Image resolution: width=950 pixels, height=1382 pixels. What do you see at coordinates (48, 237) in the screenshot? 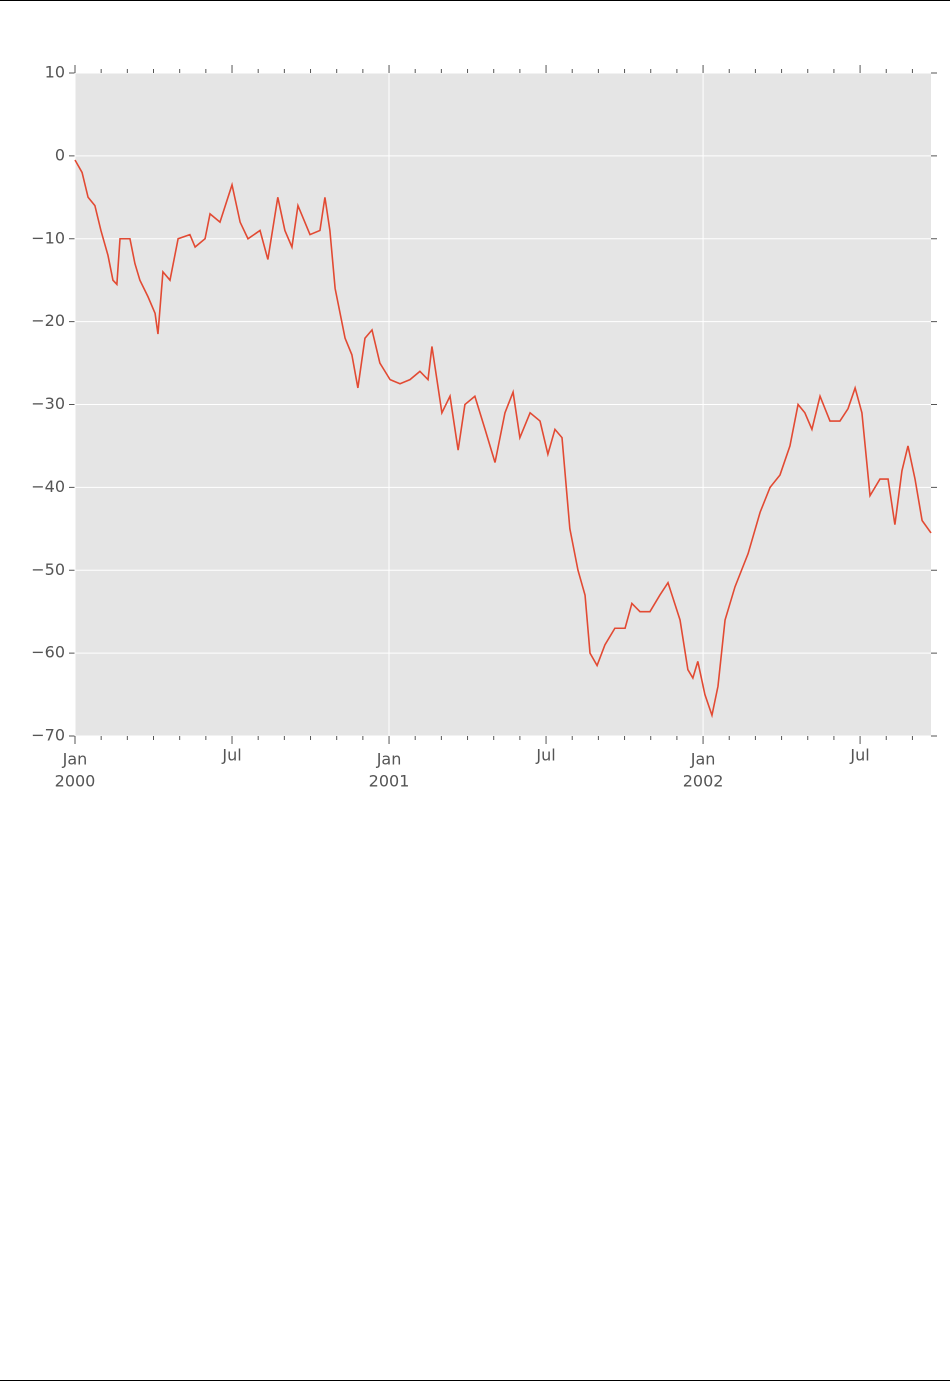
I see `y-tick-label: −10` at bounding box center [48, 237].